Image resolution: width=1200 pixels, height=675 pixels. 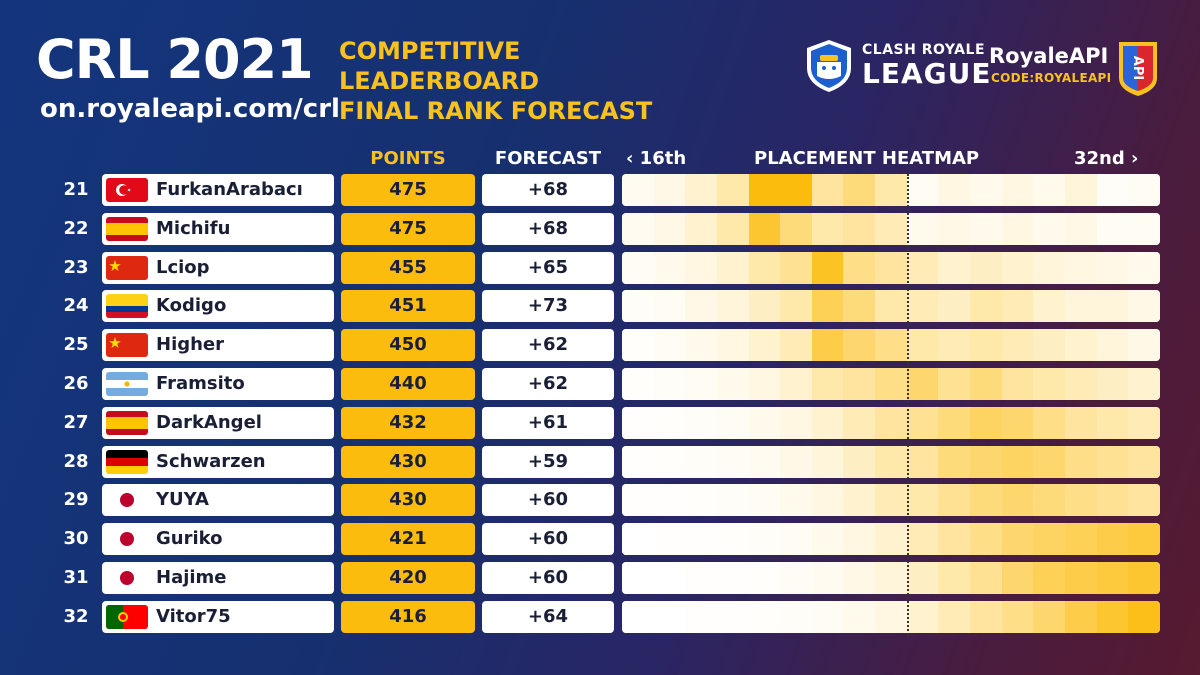 I want to click on crl-shield-icon, so click(x=829, y=66).